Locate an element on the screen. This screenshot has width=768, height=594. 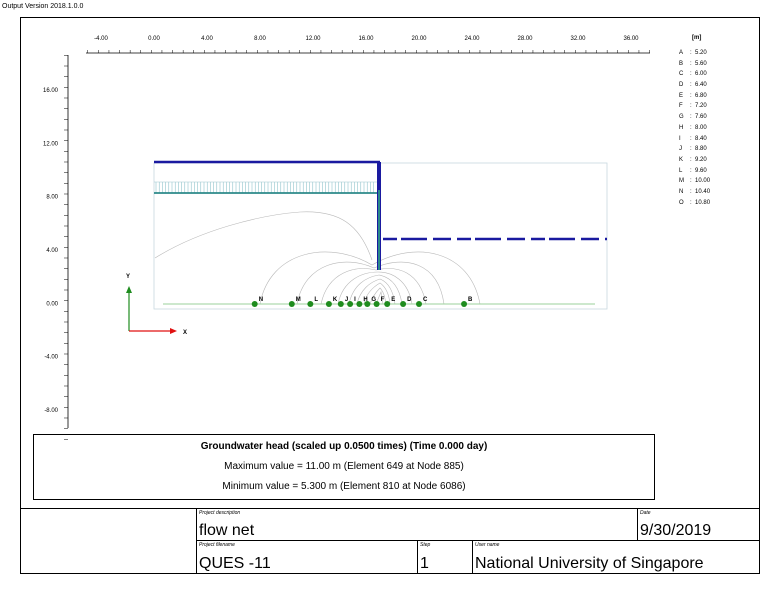
legend-value: 5.60 is located at coordinates (701, 63).